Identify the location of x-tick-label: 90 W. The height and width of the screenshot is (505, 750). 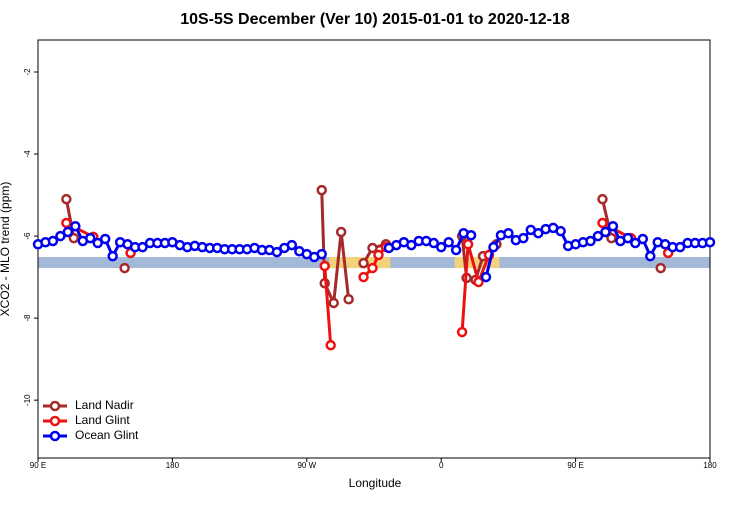
(306, 465).